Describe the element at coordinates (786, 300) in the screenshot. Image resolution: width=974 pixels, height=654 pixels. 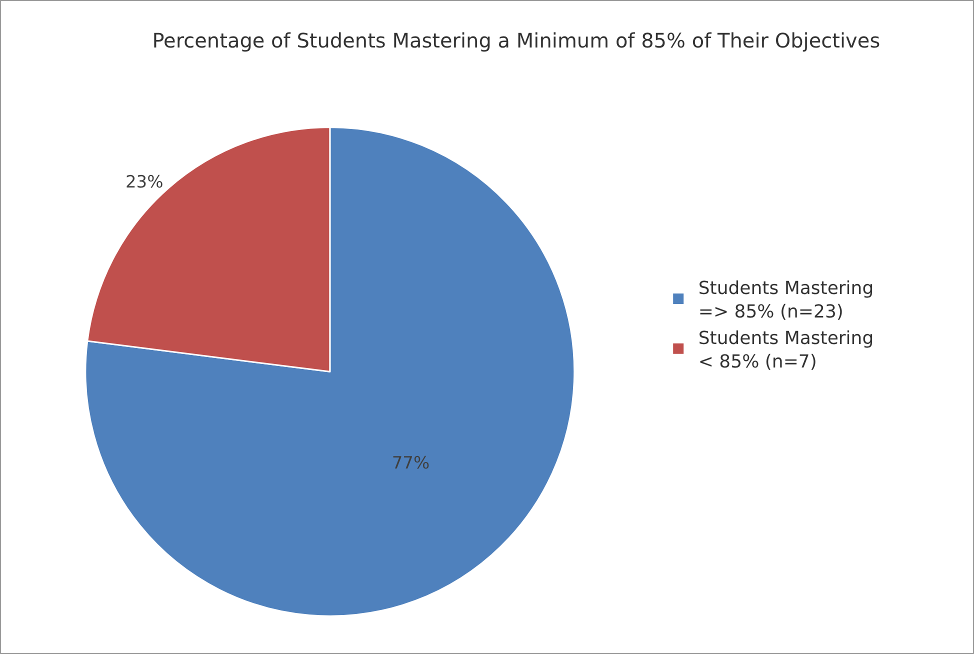
I see `legend-label: Students Mastering => 85% (n=23)` at that location.